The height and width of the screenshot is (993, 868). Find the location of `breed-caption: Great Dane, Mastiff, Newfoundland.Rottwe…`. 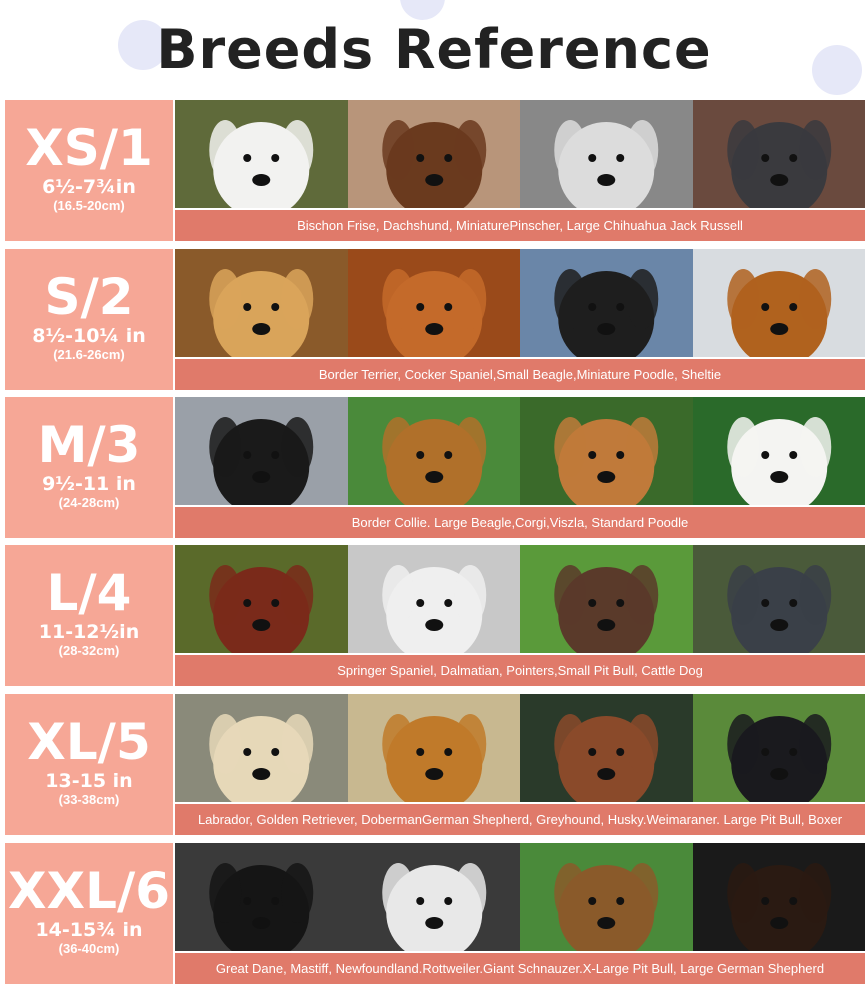

breed-caption: Great Dane, Mastiff, Newfoundland.Rottwe… is located at coordinates (520, 968).